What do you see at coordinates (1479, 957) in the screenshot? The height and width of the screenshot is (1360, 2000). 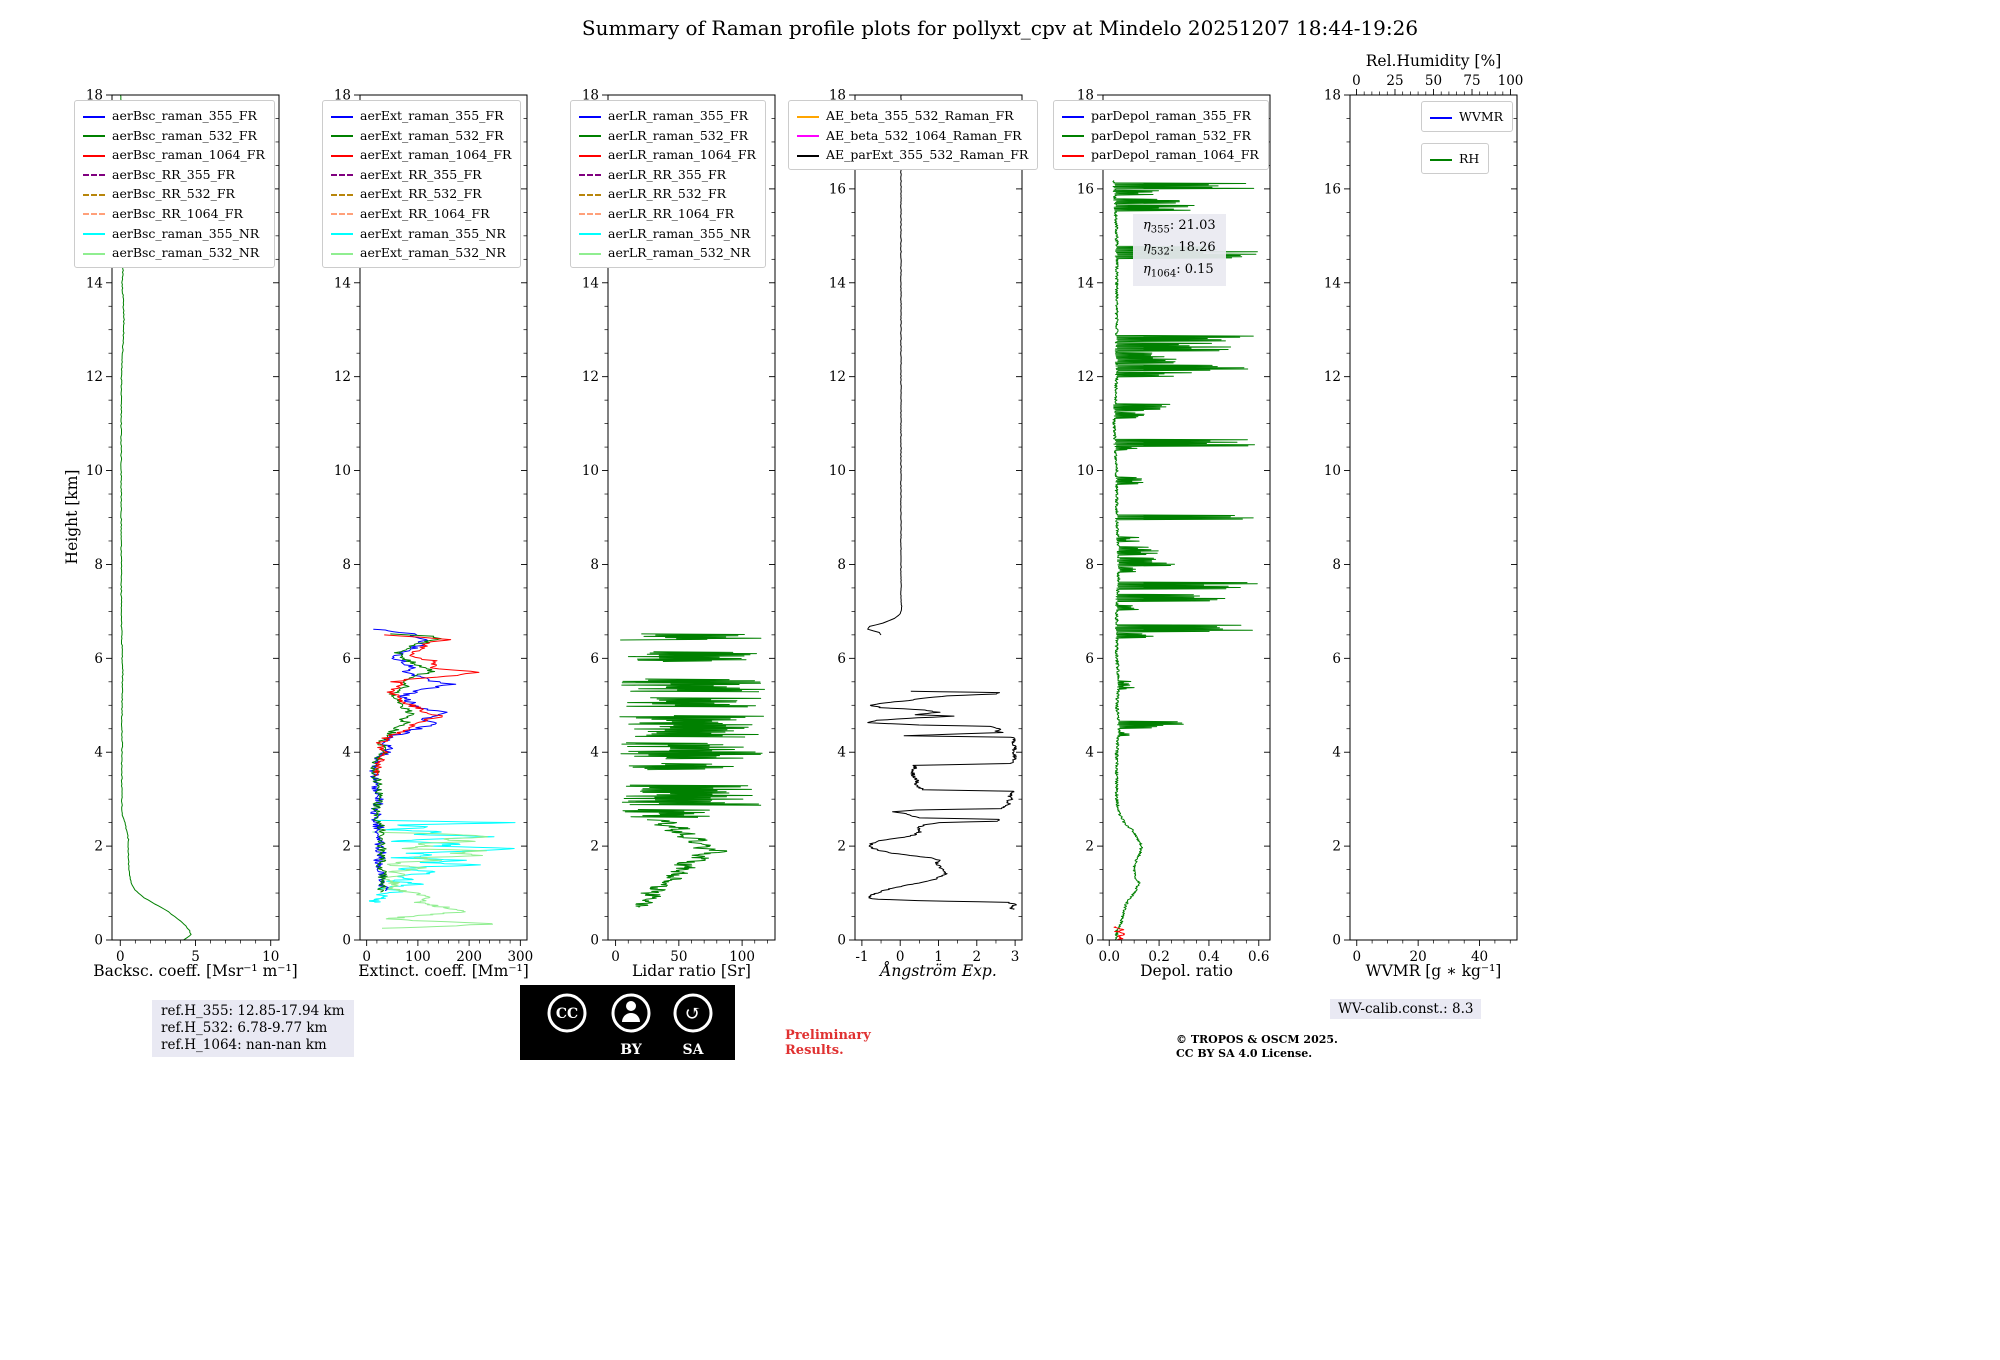 I see `svg-text: 40` at bounding box center [1479, 957].